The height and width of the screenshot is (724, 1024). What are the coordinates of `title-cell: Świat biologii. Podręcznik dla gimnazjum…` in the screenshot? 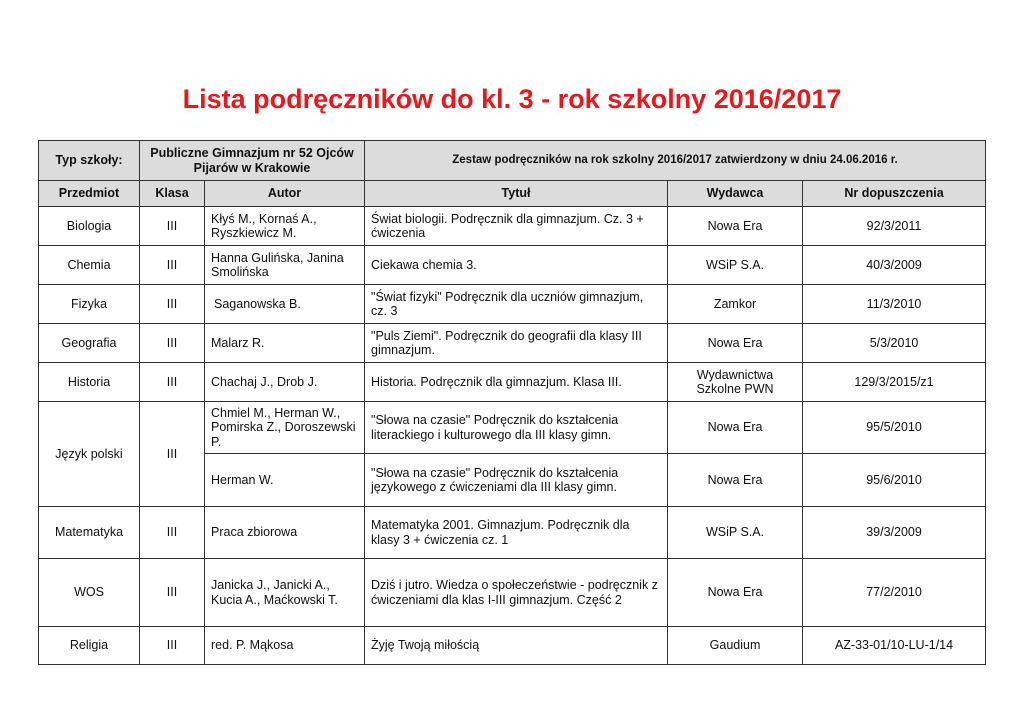 It's located at (516, 226).